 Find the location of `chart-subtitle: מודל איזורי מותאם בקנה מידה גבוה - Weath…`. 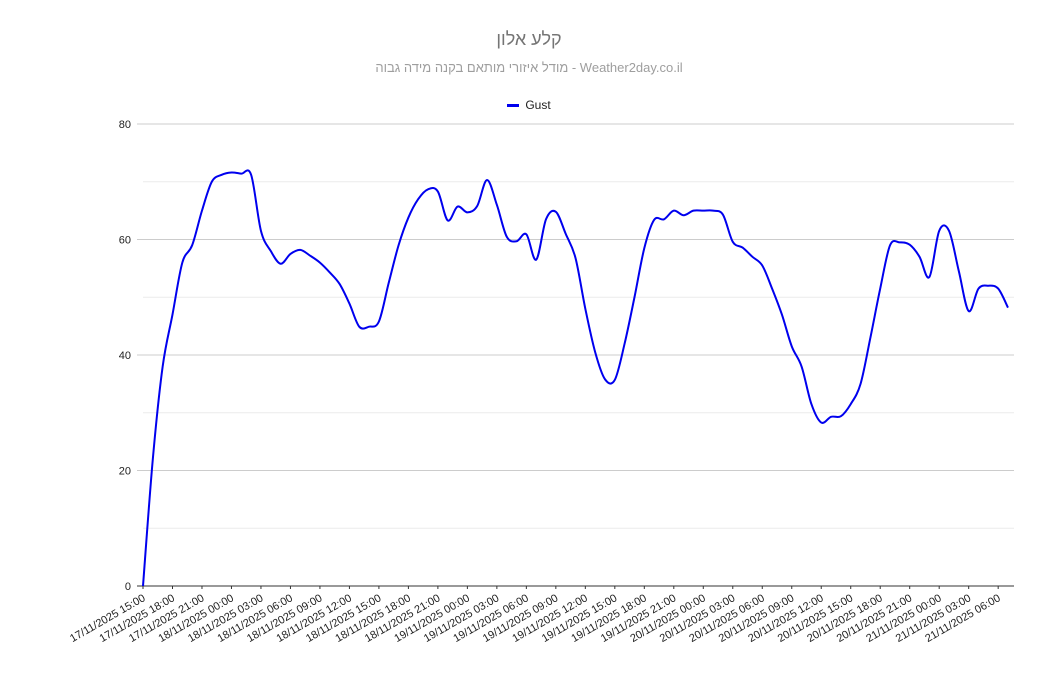

chart-subtitle: מודל איזורי מותאם בקנה מידה גבוה - Weath… is located at coordinates (529, 67).